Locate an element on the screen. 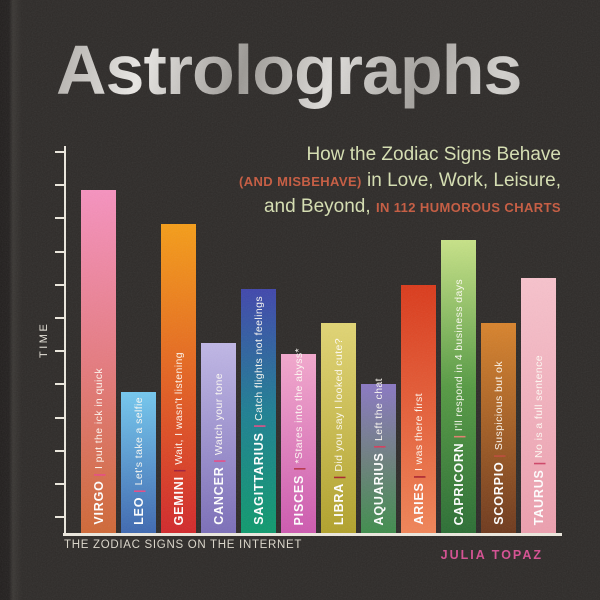  bar-phrase: No is a full sentence is located at coordinates (538, 406).